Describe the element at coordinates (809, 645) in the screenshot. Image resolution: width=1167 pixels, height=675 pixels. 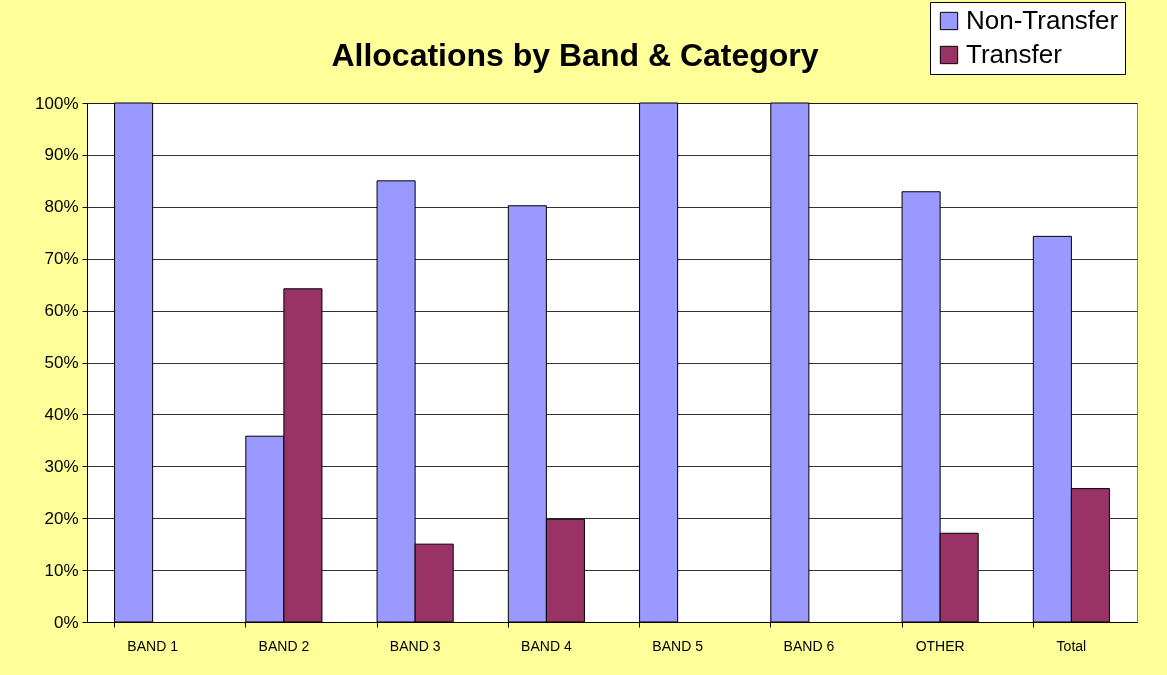
I see `x-tick-label: BAND 6` at that location.